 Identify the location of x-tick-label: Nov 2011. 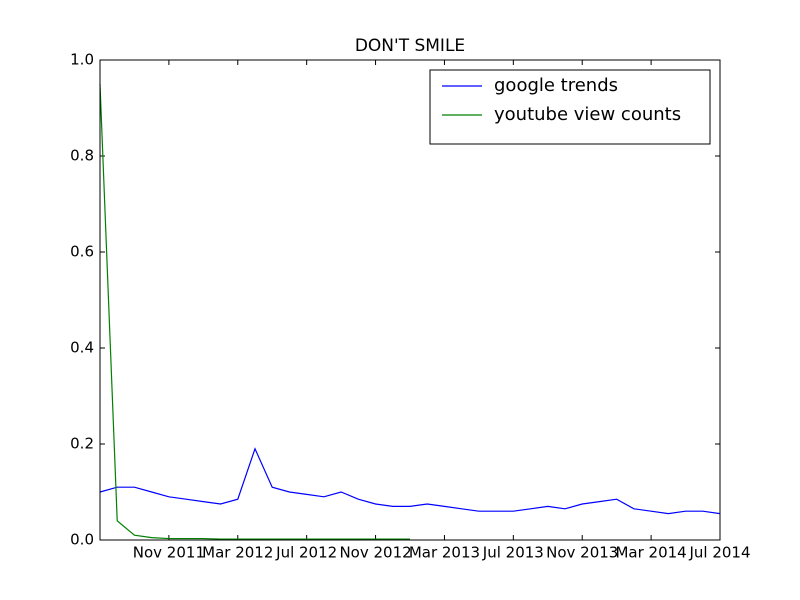
(169, 553).